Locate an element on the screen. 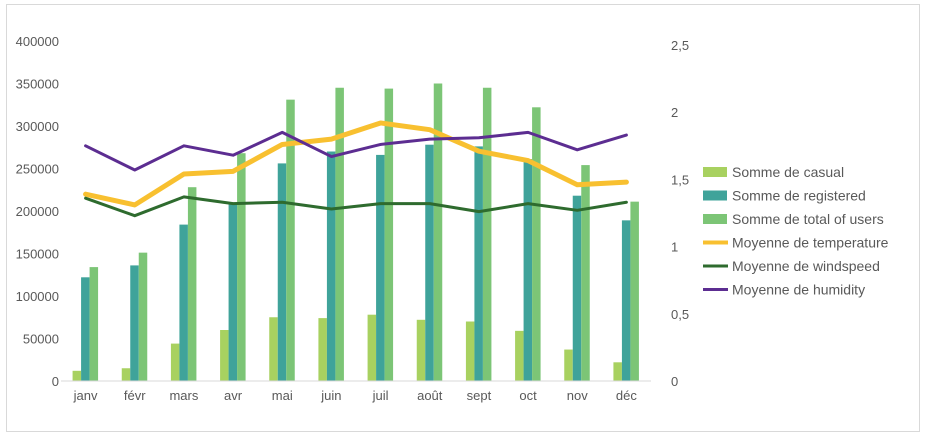 This screenshot has height=438, width=927. left-axis-tick-label: 350000 is located at coordinates (37, 84).